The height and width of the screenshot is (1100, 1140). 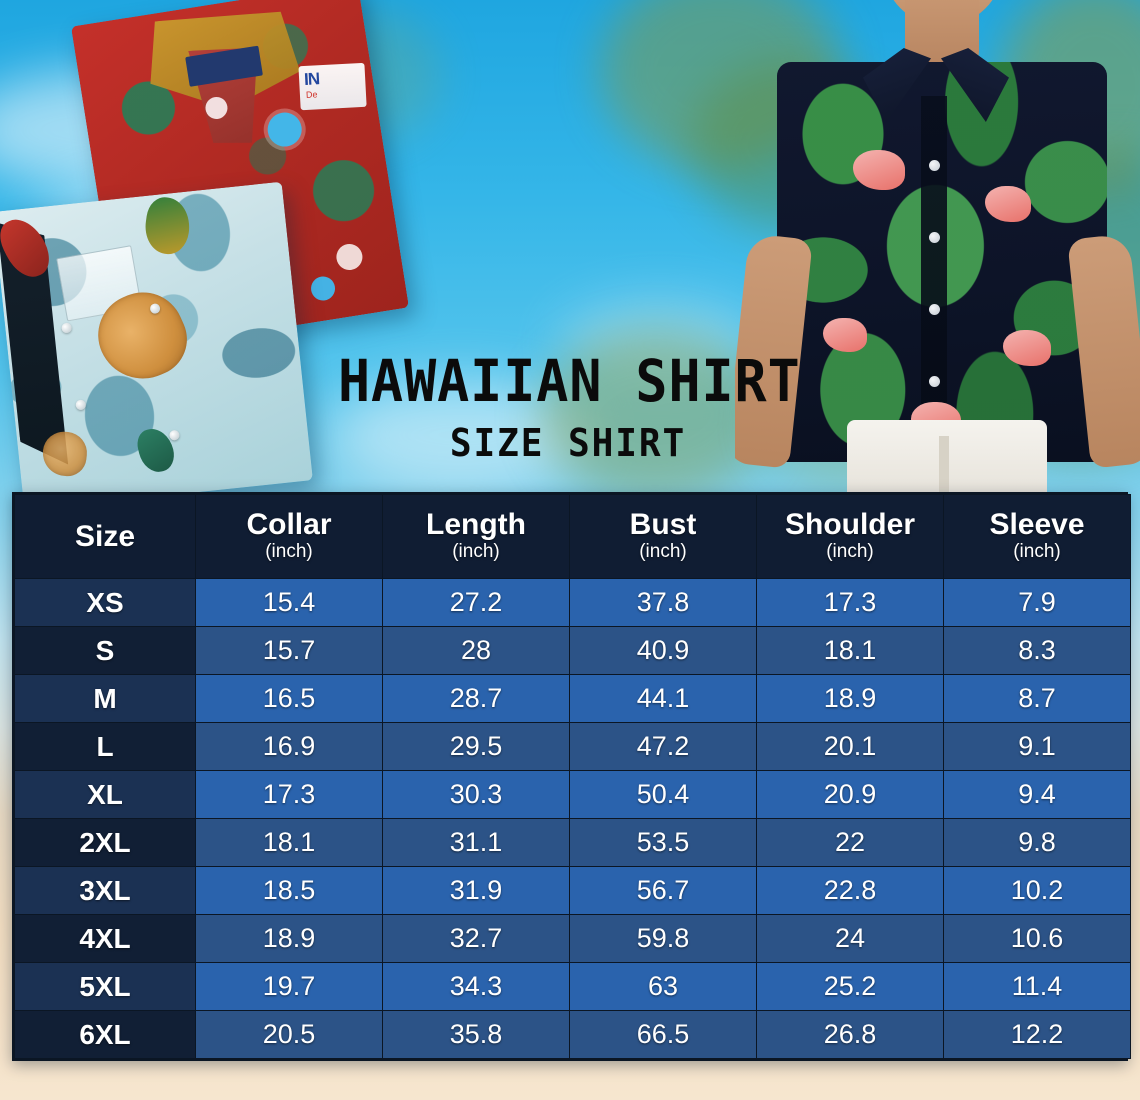 What do you see at coordinates (663, 524) in the screenshot?
I see `column-header-bust-label: Bust` at bounding box center [663, 524].